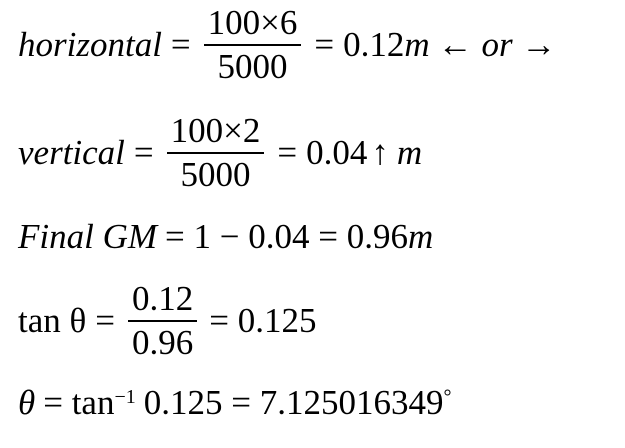 The height and width of the screenshot is (448, 625). What do you see at coordinates (337, 152) in the screenshot?
I see `result: 0.04` at bounding box center [337, 152].